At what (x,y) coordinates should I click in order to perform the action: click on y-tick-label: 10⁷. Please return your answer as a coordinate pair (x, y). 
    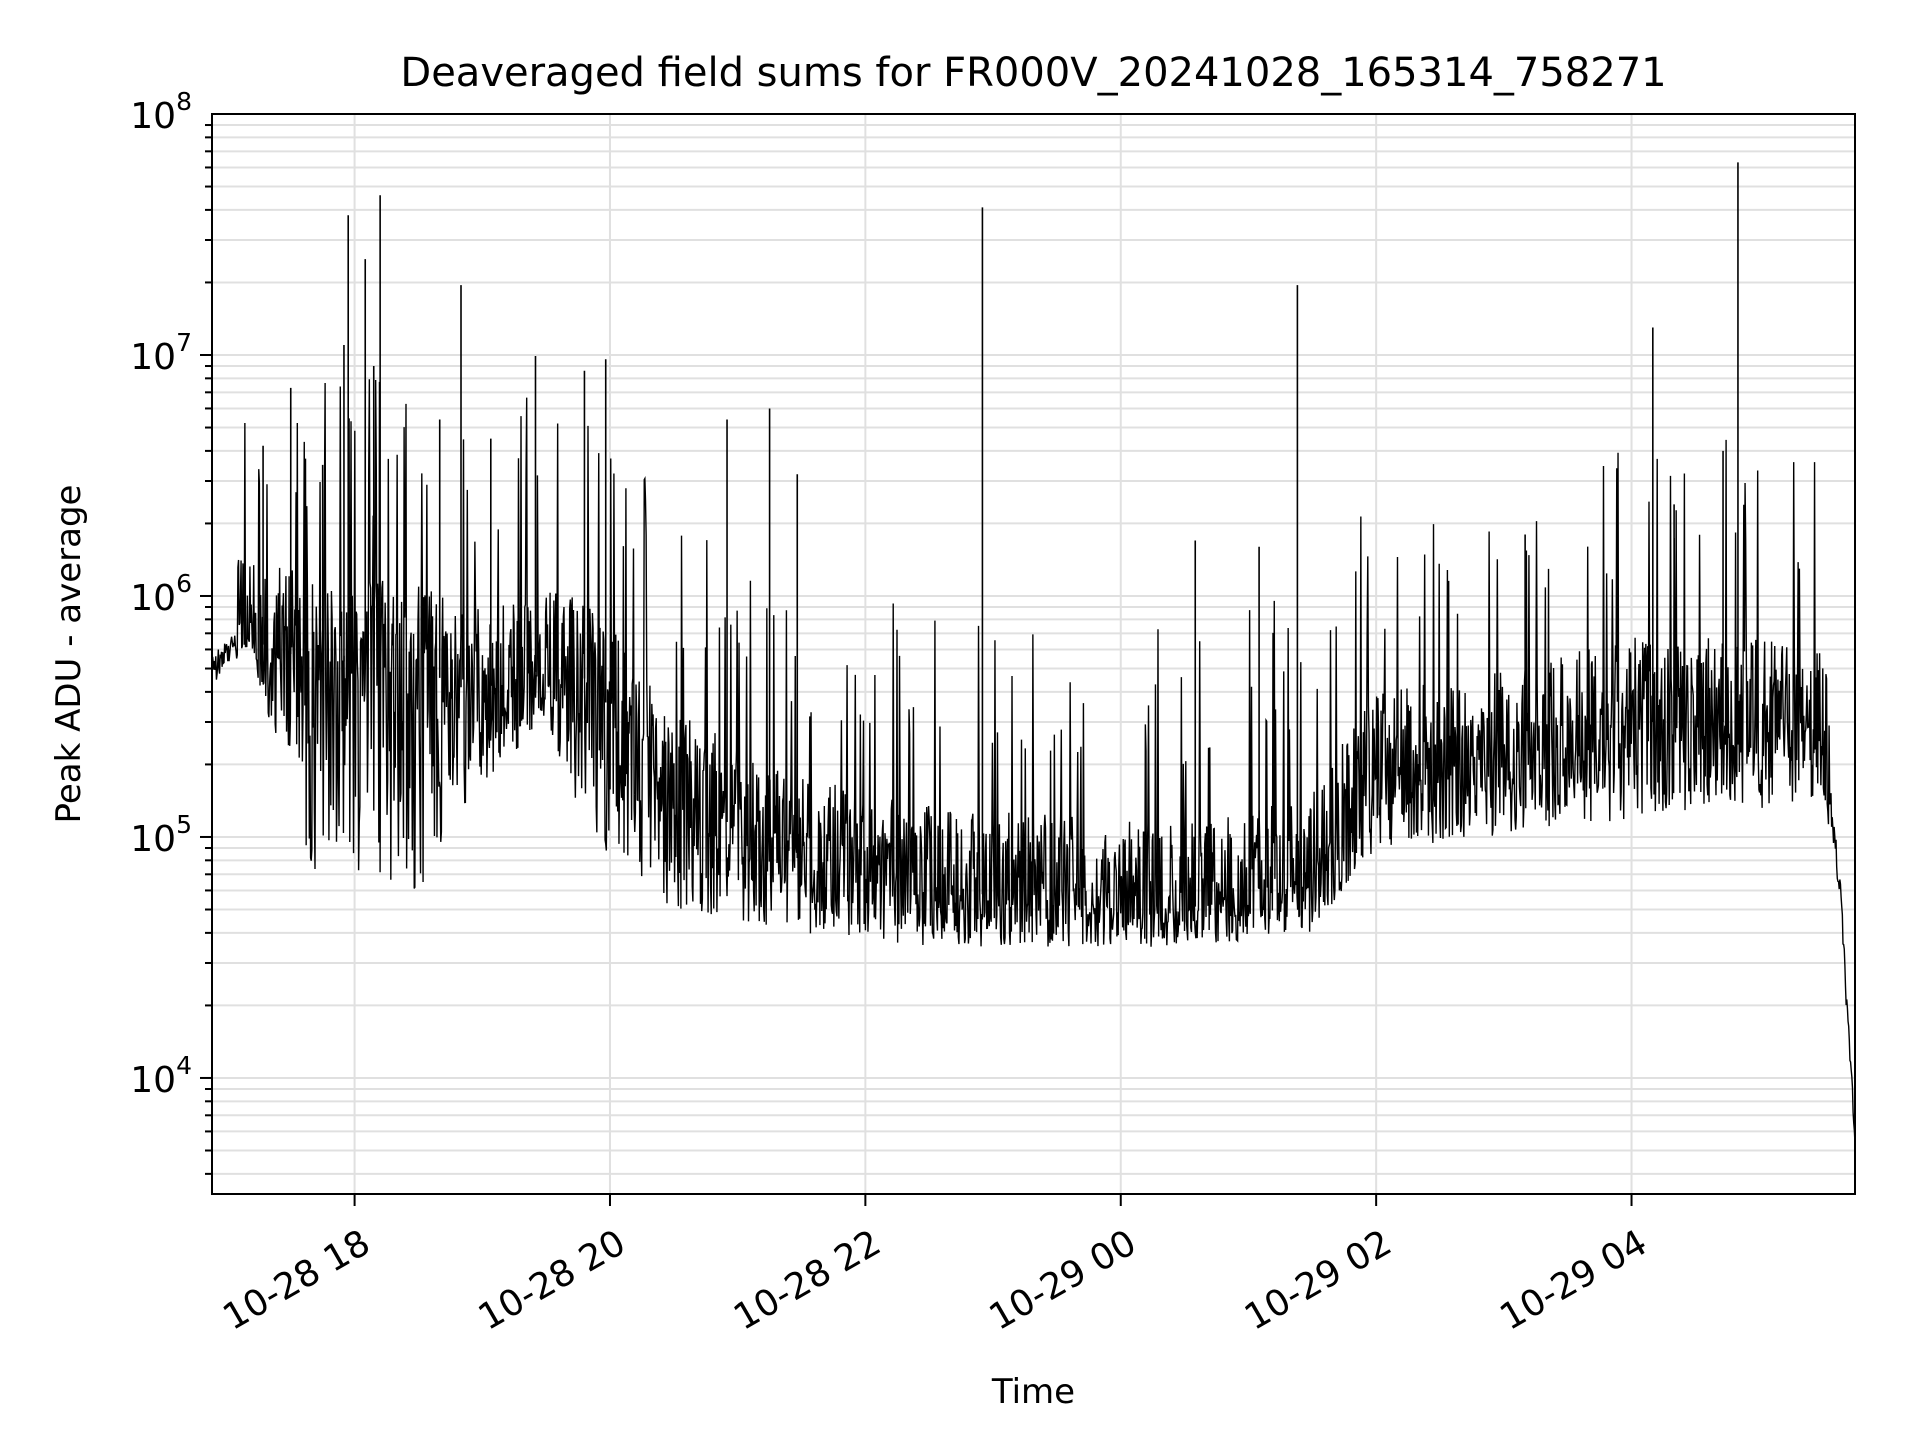
    Looking at the image, I should click on (161, 353).